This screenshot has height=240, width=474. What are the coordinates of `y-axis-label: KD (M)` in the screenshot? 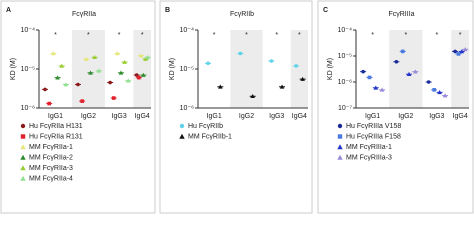 It's located at (13, 69).